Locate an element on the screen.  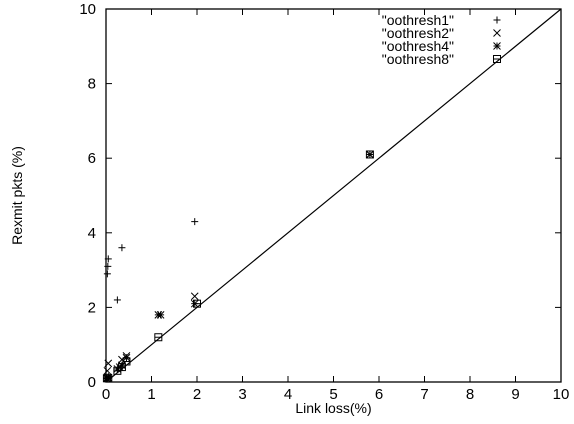
y-tick-label: 0 is located at coordinates (92, 382).